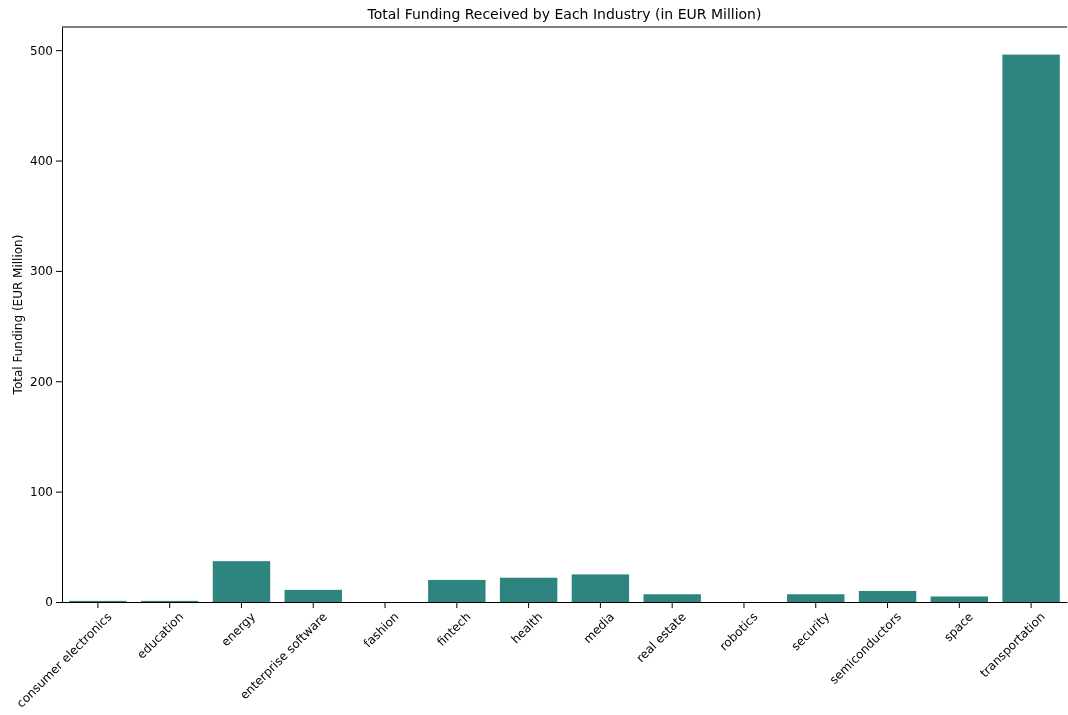 This screenshot has width=1068, height=715. What do you see at coordinates (41, 271) in the screenshot?
I see `y-tick-label: 300` at bounding box center [41, 271].